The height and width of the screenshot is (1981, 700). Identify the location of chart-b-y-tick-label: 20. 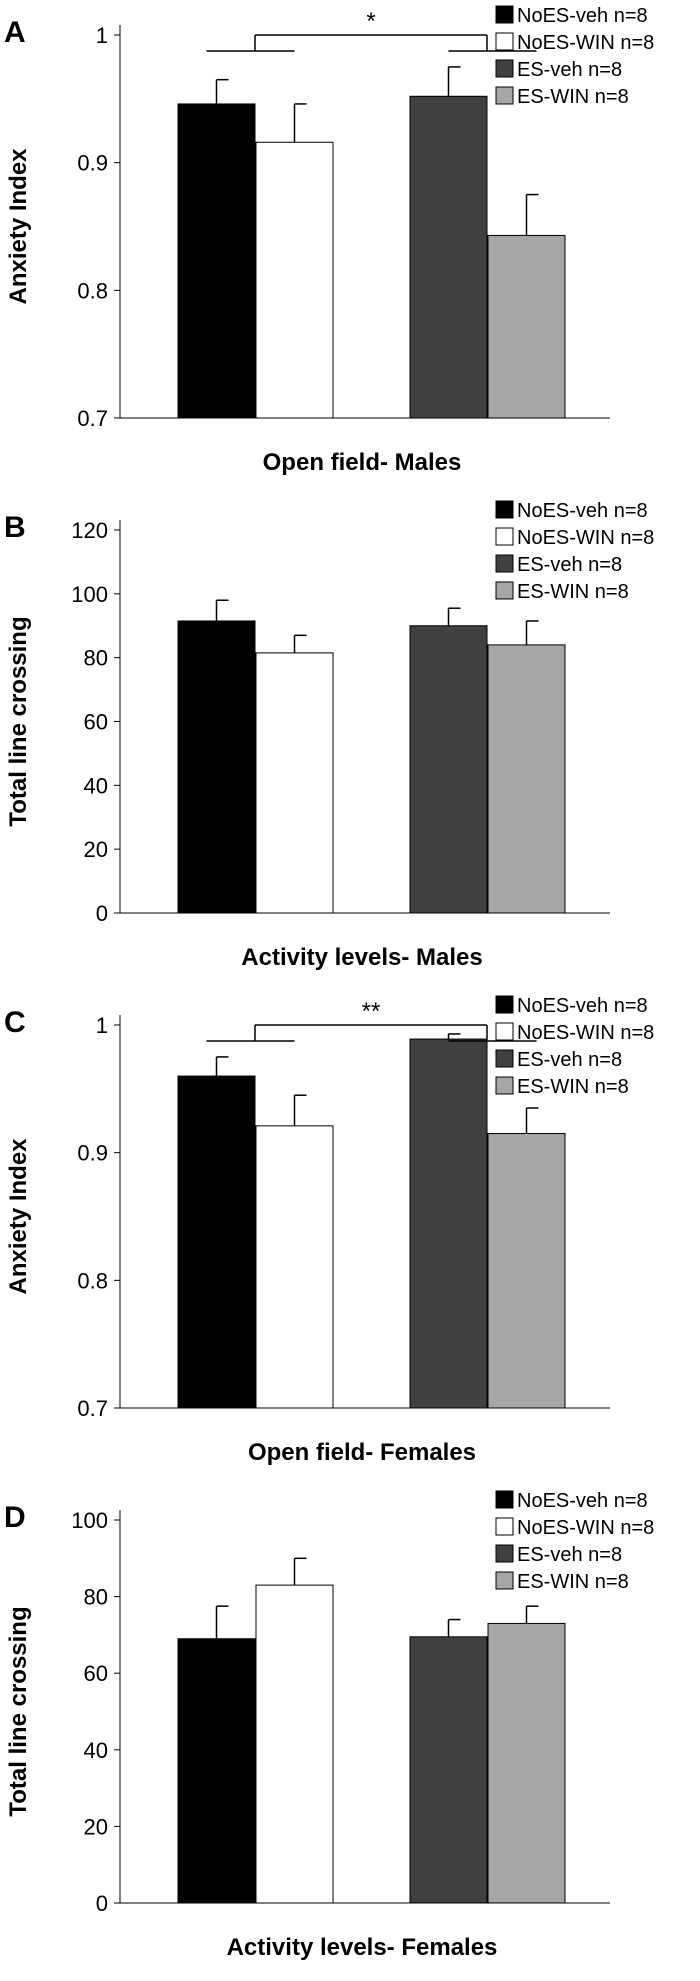
(96, 849).